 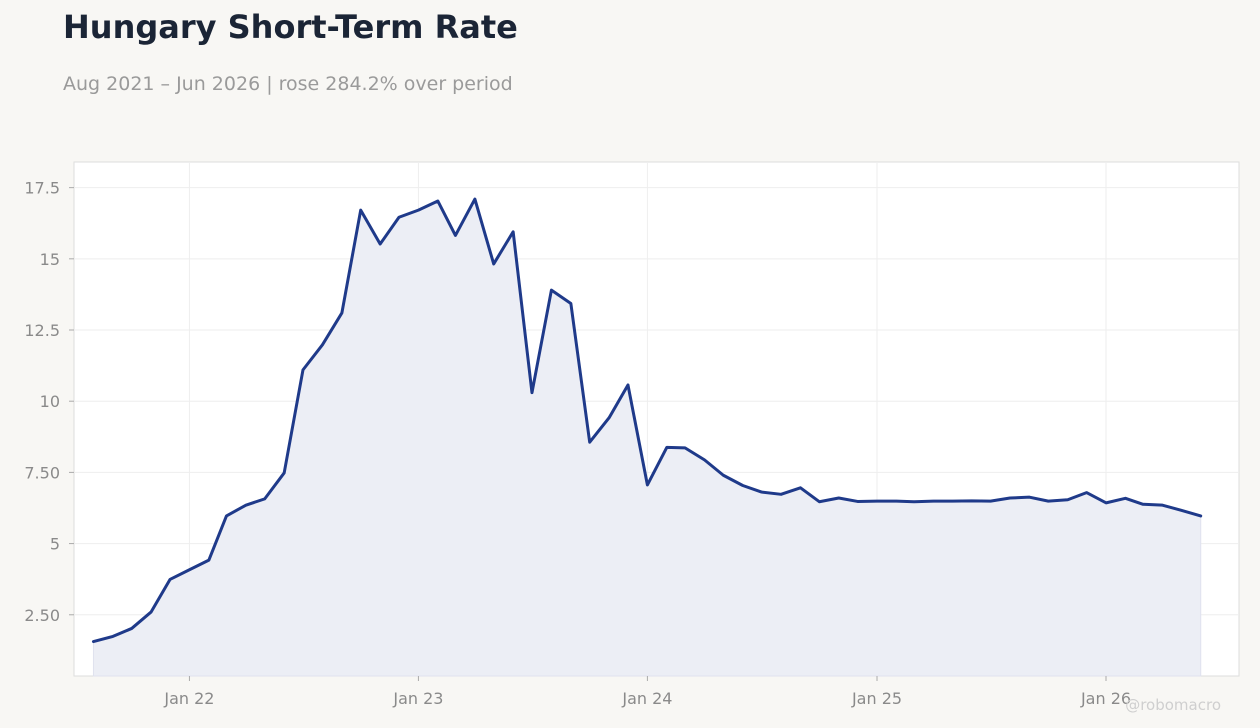 I want to click on y-tick-label: 15, so click(x=50, y=259).